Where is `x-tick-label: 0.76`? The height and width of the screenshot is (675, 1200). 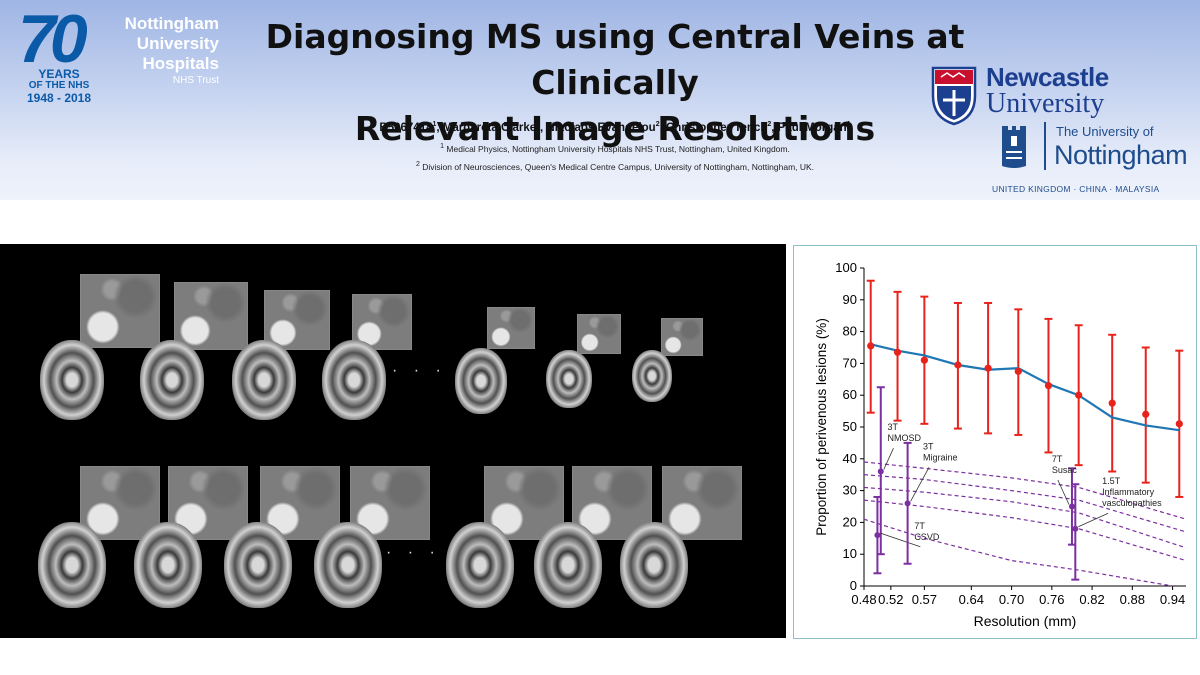
x-tick-label: 0.76 is located at coordinates (1051, 599).